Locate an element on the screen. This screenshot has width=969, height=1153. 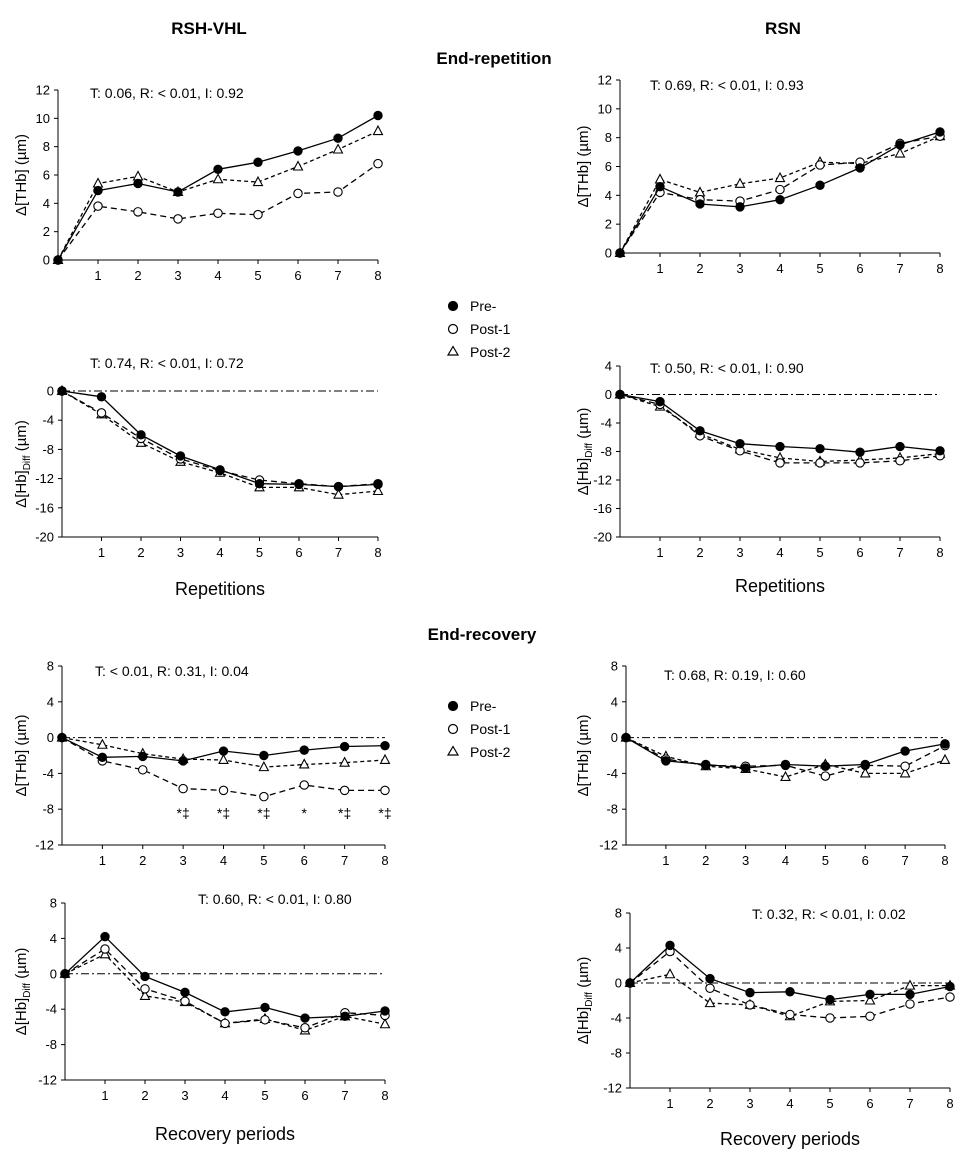
stats-label: T: 0.60, R: < 0.01, I: 0.80 is located at coordinates (275, 899).